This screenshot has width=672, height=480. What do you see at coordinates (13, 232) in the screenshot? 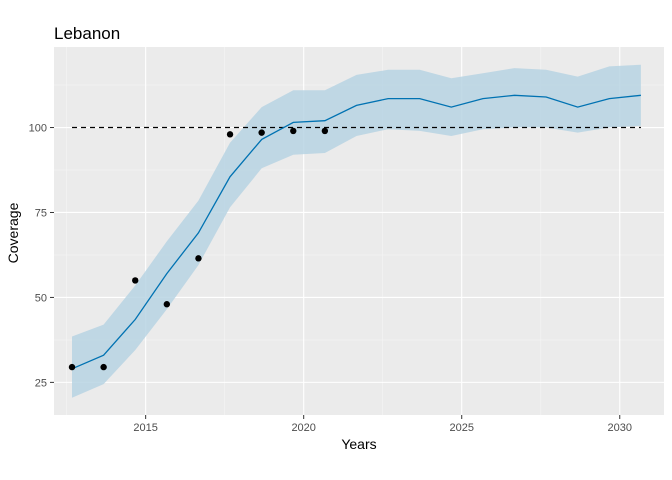
I see `y-axis-title: Coverage` at bounding box center [13, 232].